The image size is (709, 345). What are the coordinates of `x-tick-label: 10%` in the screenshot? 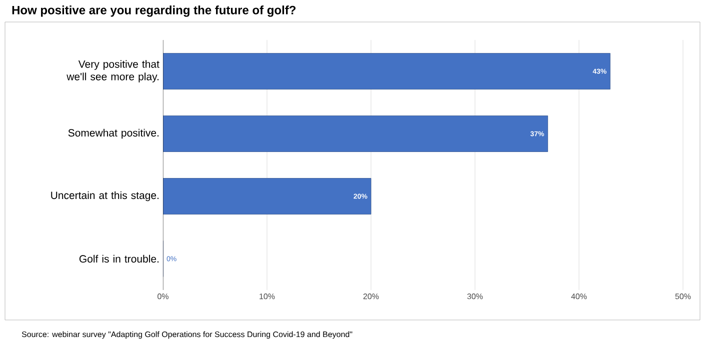 It's located at (267, 297).